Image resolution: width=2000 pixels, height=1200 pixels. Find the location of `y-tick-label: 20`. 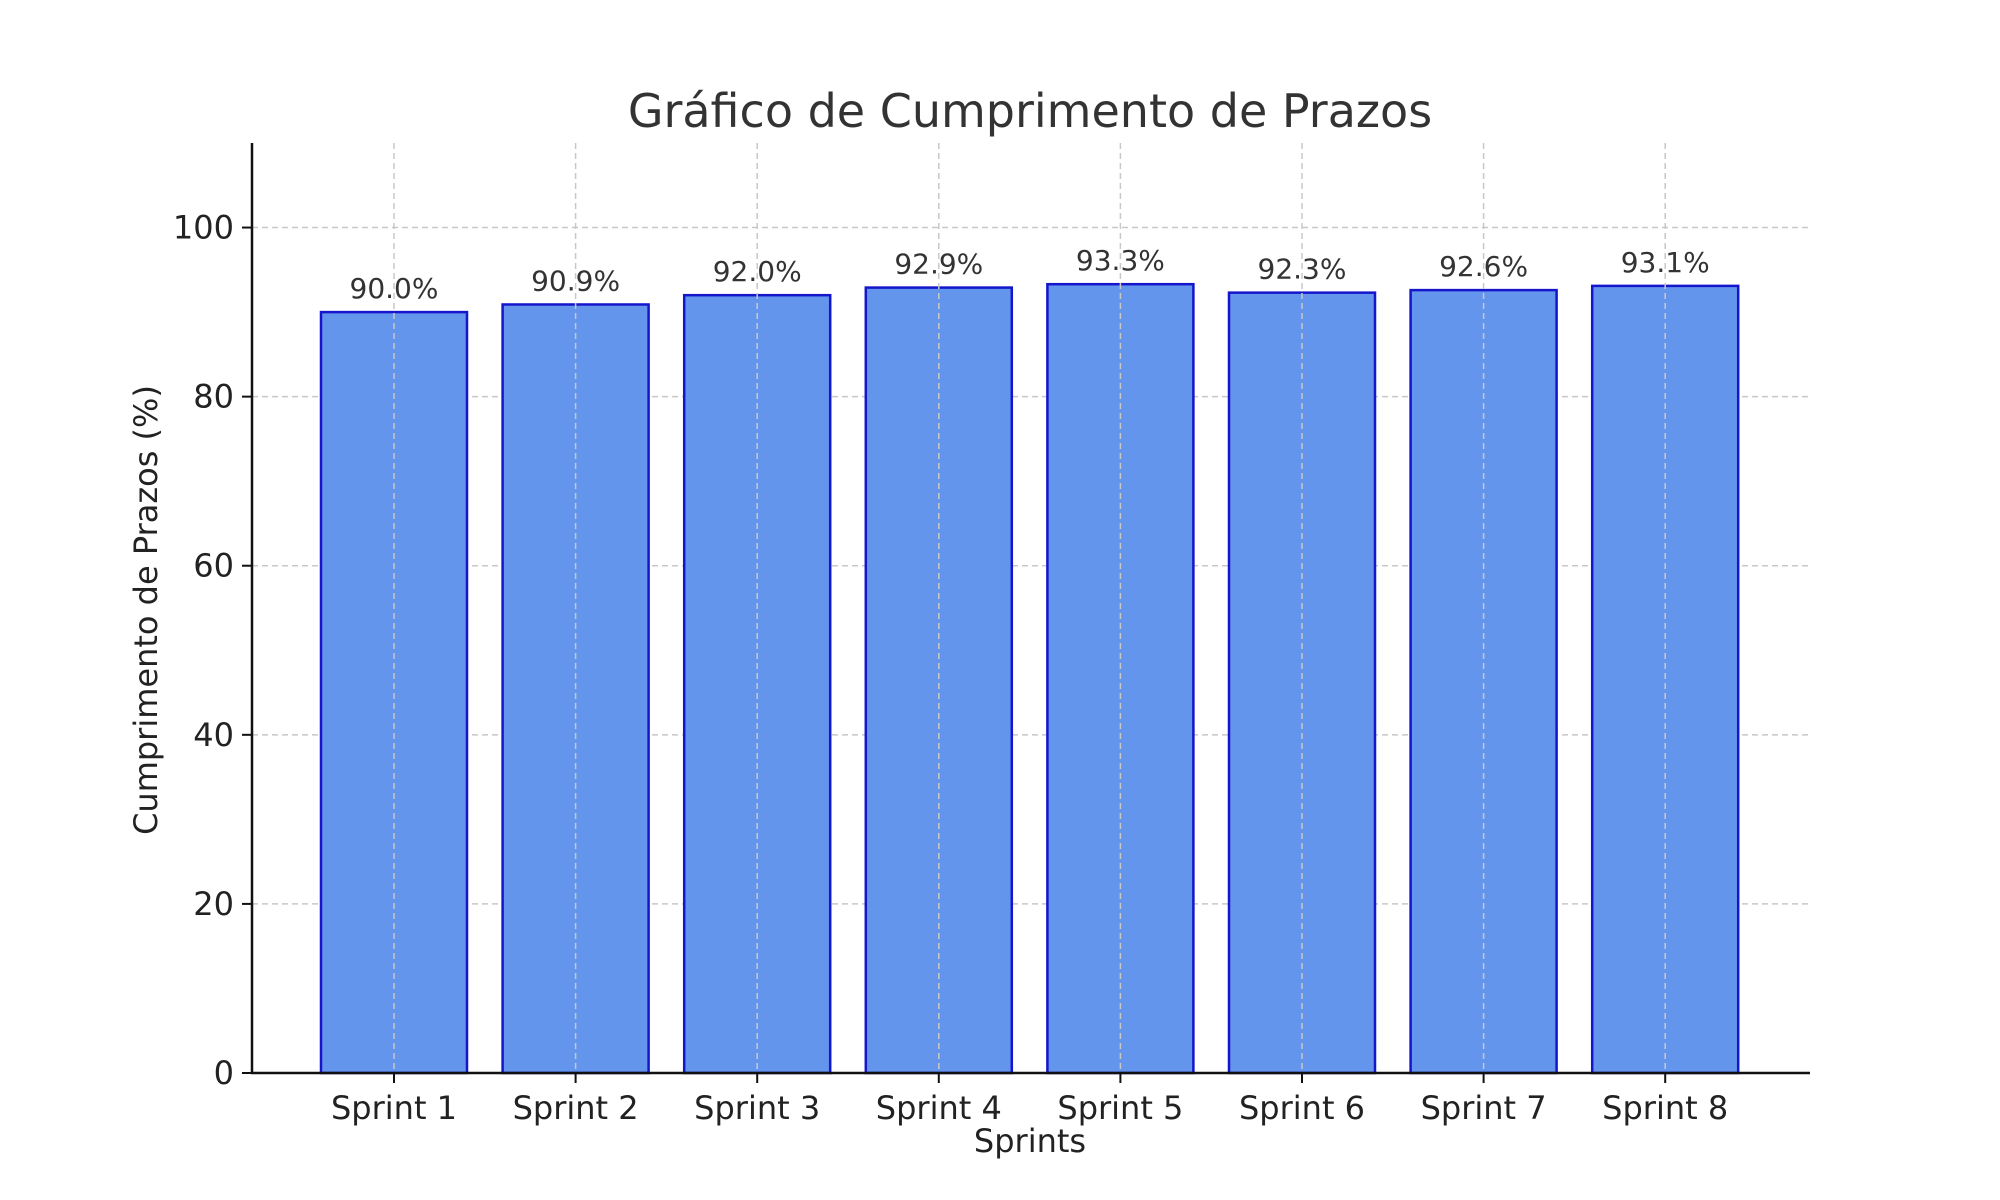

y-tick-label: 20 is located at coordinates (213, 904).